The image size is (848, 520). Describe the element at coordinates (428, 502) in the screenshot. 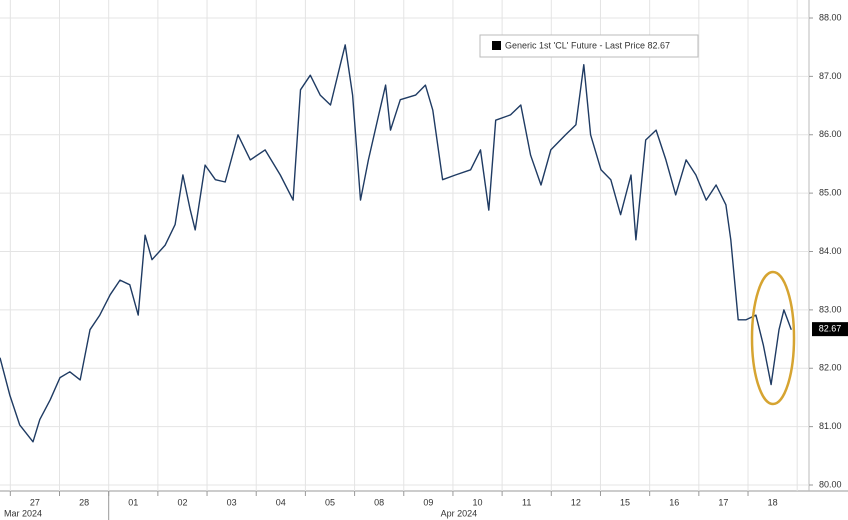

I see `x-tick-label: 09` at that location.